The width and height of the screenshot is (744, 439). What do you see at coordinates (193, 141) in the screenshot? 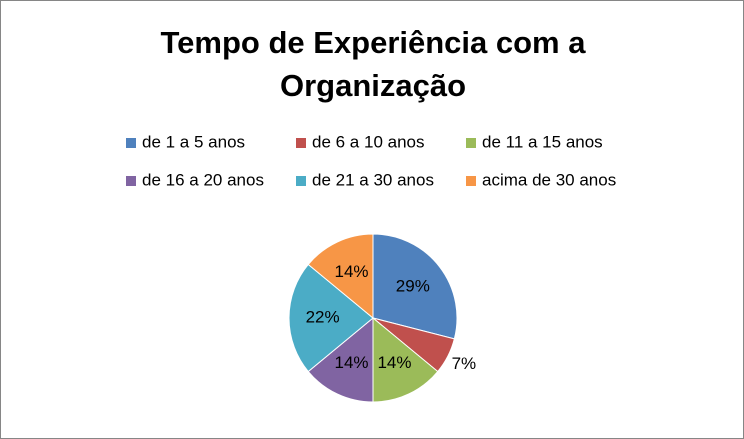
I see `legend-label: de 1 a 5 anos` at bounding box center [193, 141].